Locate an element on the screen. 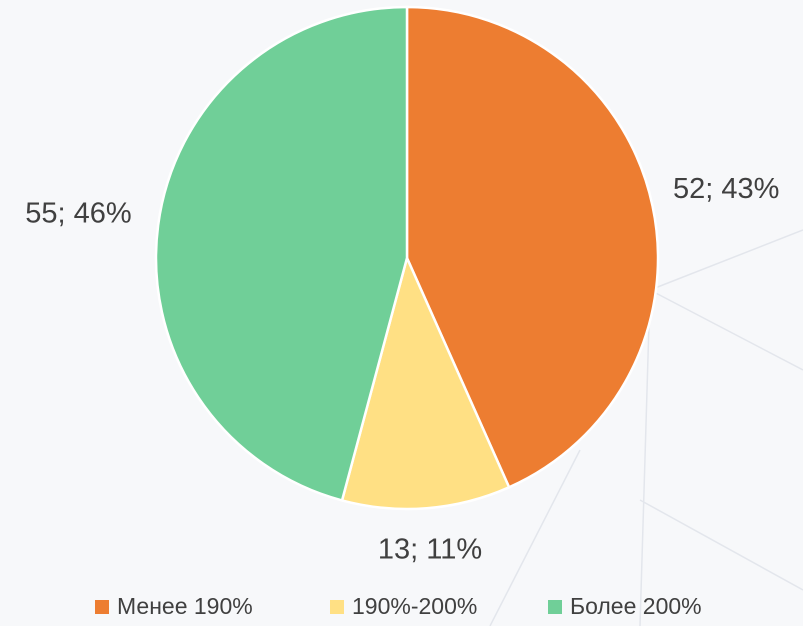  legend-label: Менее 190% is located at coordinates (185, 606).